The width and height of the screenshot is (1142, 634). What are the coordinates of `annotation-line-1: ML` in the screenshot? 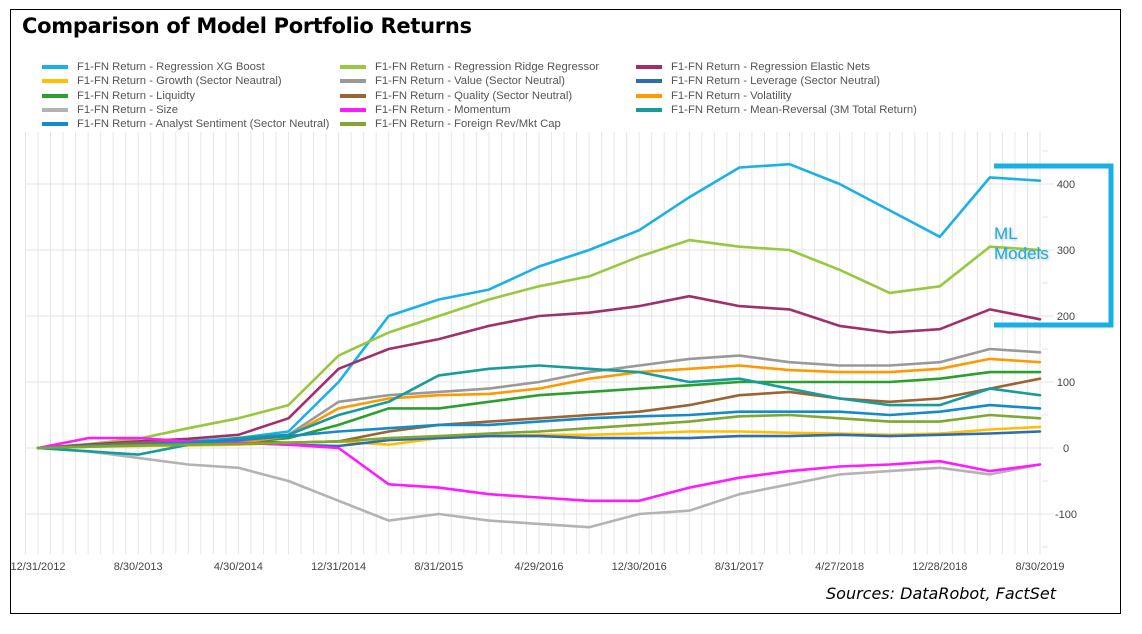 It's located at (1006, 233).